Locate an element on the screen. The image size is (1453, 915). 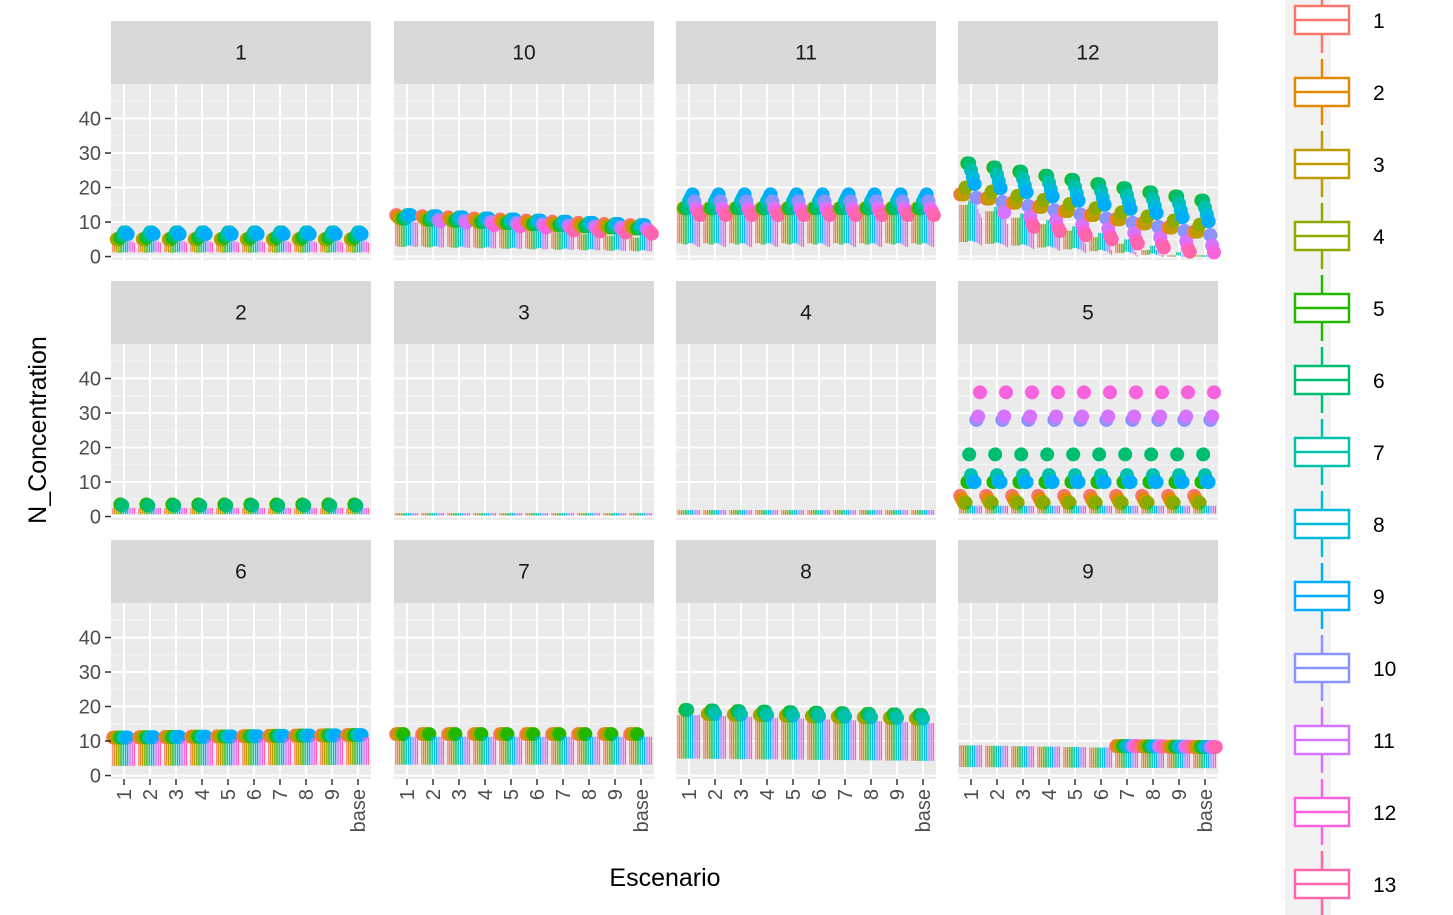
legend-label: 13 is located at coordinates (1384, 885).